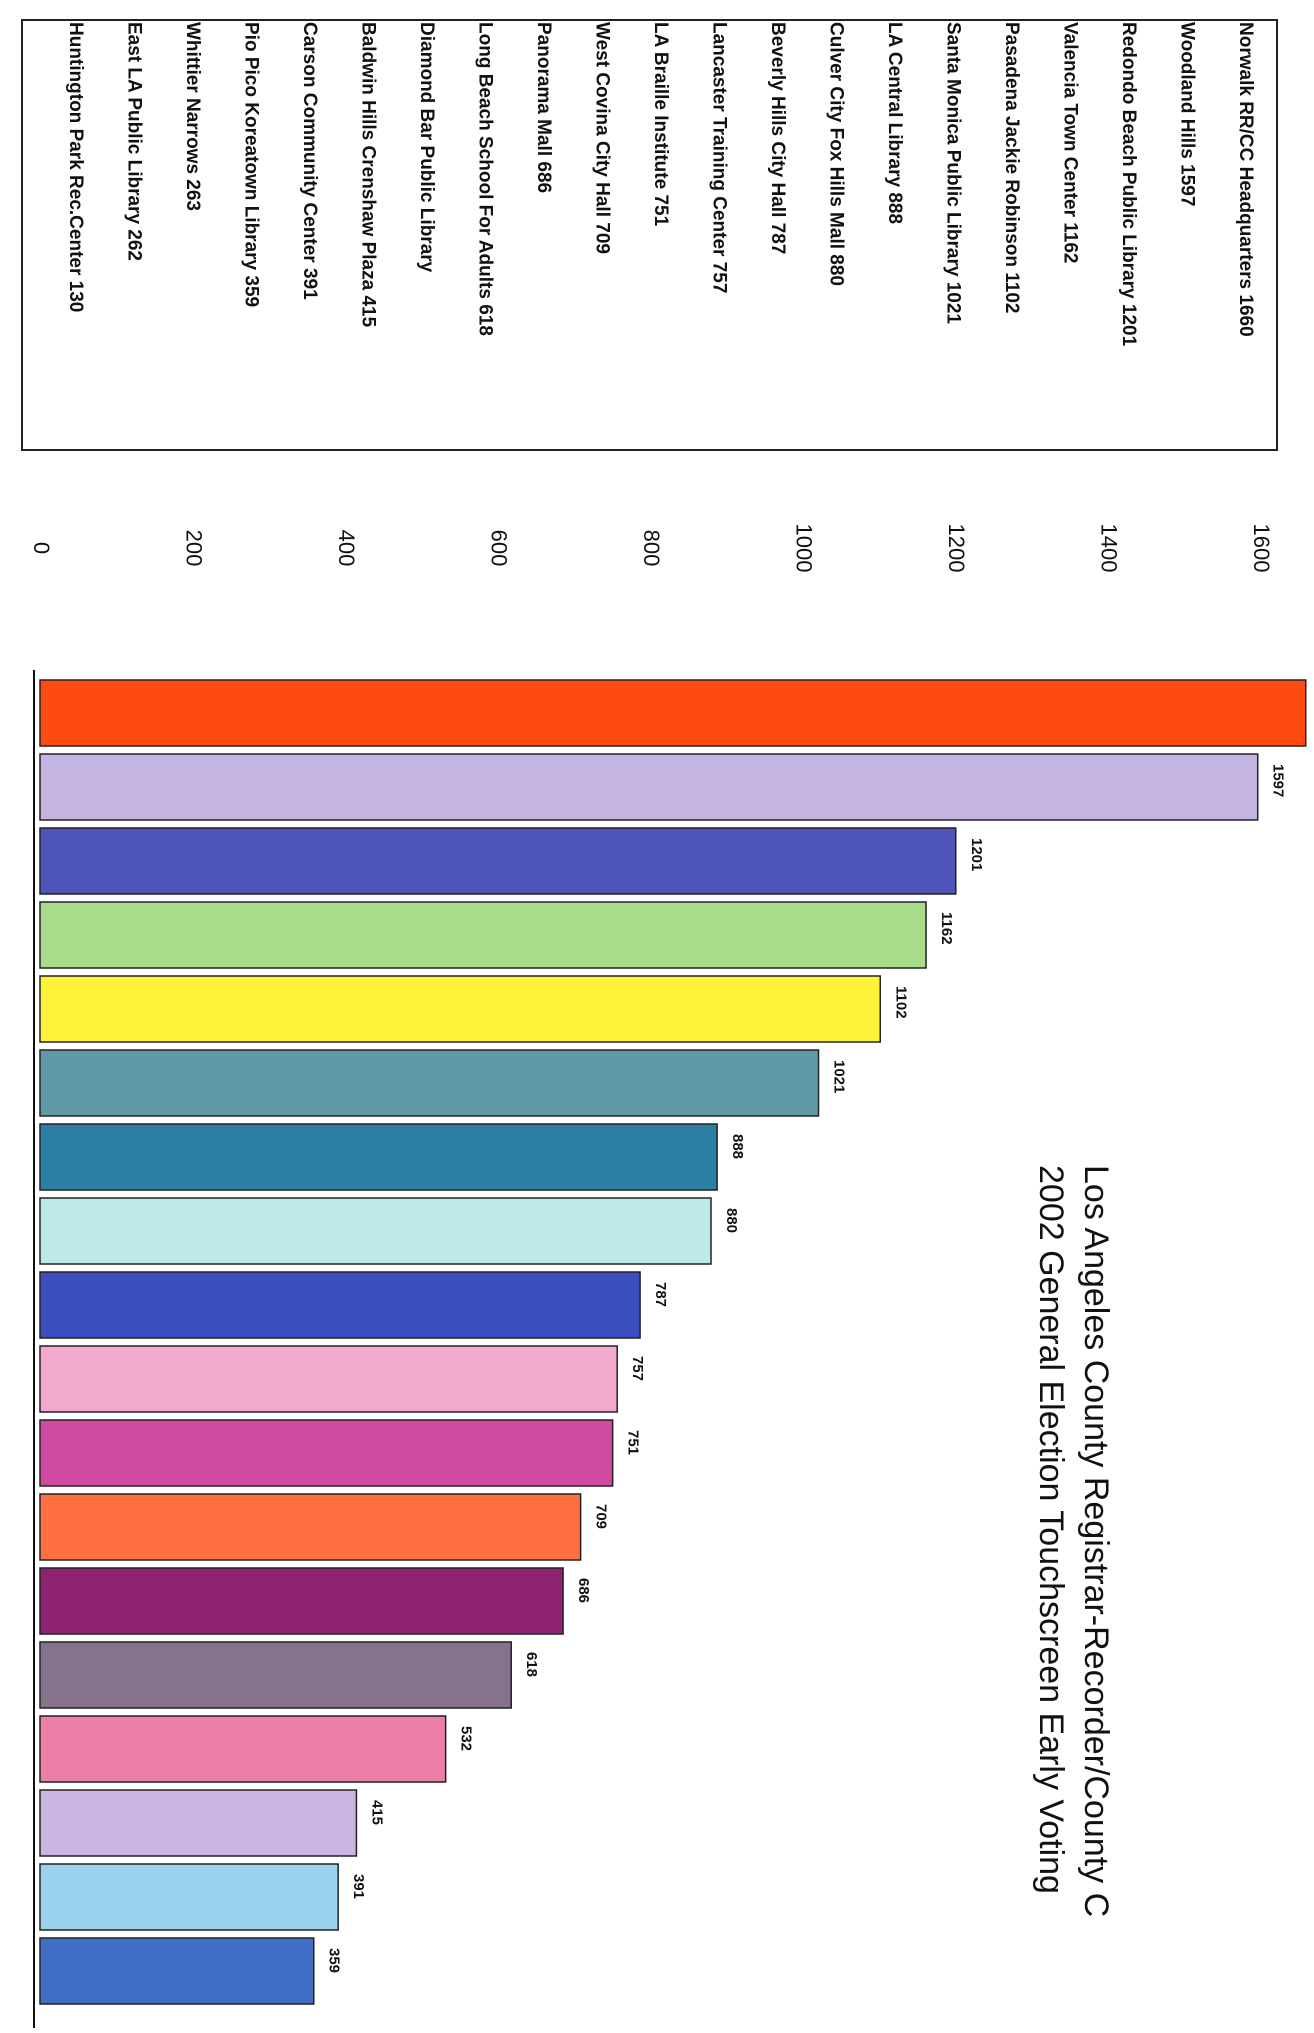 The width and height of the screenshot is (1314, 2033). I want to click on legend-entry: Beverly Hills City Hall 787, so click(777, 138).